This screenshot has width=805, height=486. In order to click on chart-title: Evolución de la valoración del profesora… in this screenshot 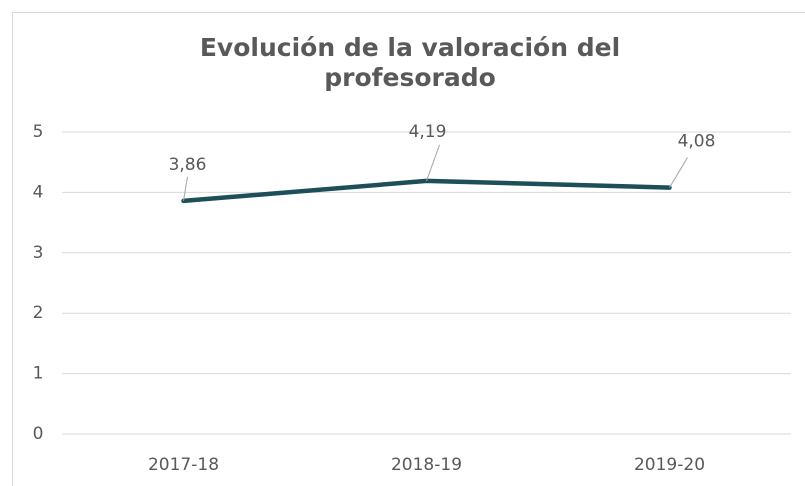, I will do `click(410, 62)`.